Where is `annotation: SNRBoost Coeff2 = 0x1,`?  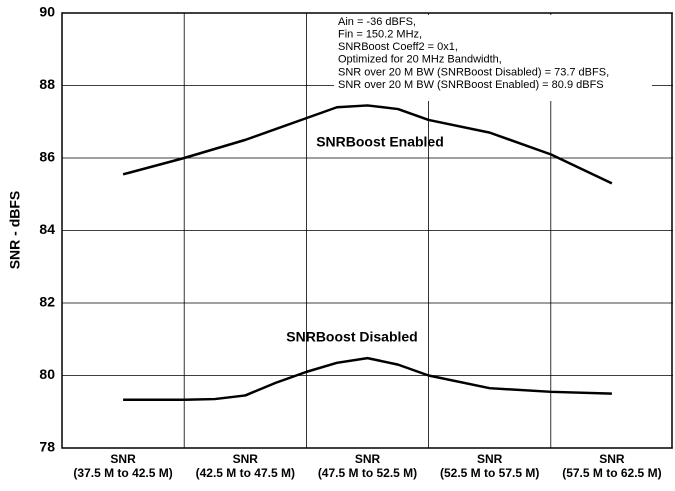 annotation: SNRBoost Coeff2 = 0x1, is located at coordinates (398, 47).